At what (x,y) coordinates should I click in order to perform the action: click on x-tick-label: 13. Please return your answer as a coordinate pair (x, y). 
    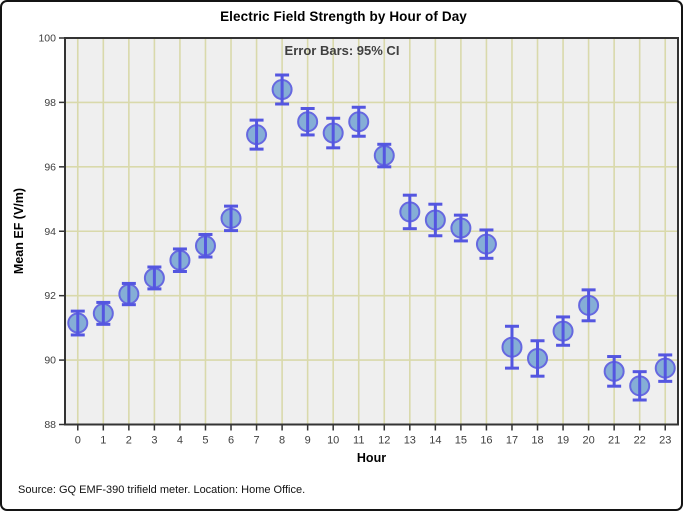
    Looking at the image, I should click on (410, 441).